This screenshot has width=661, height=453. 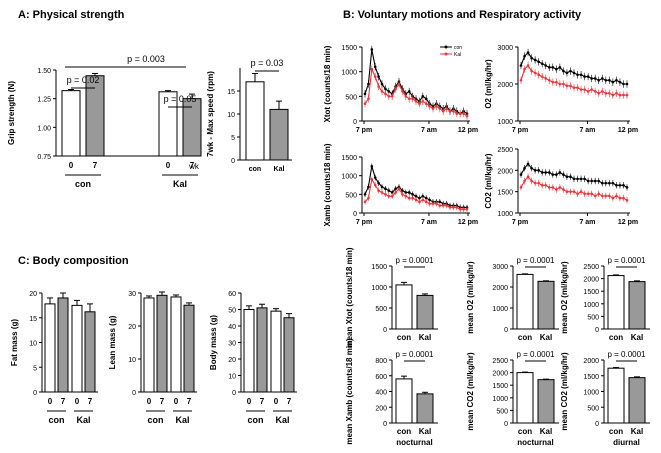 I want to click on xamb_time-y-tick-label: 0, so click(x=355, y=214).